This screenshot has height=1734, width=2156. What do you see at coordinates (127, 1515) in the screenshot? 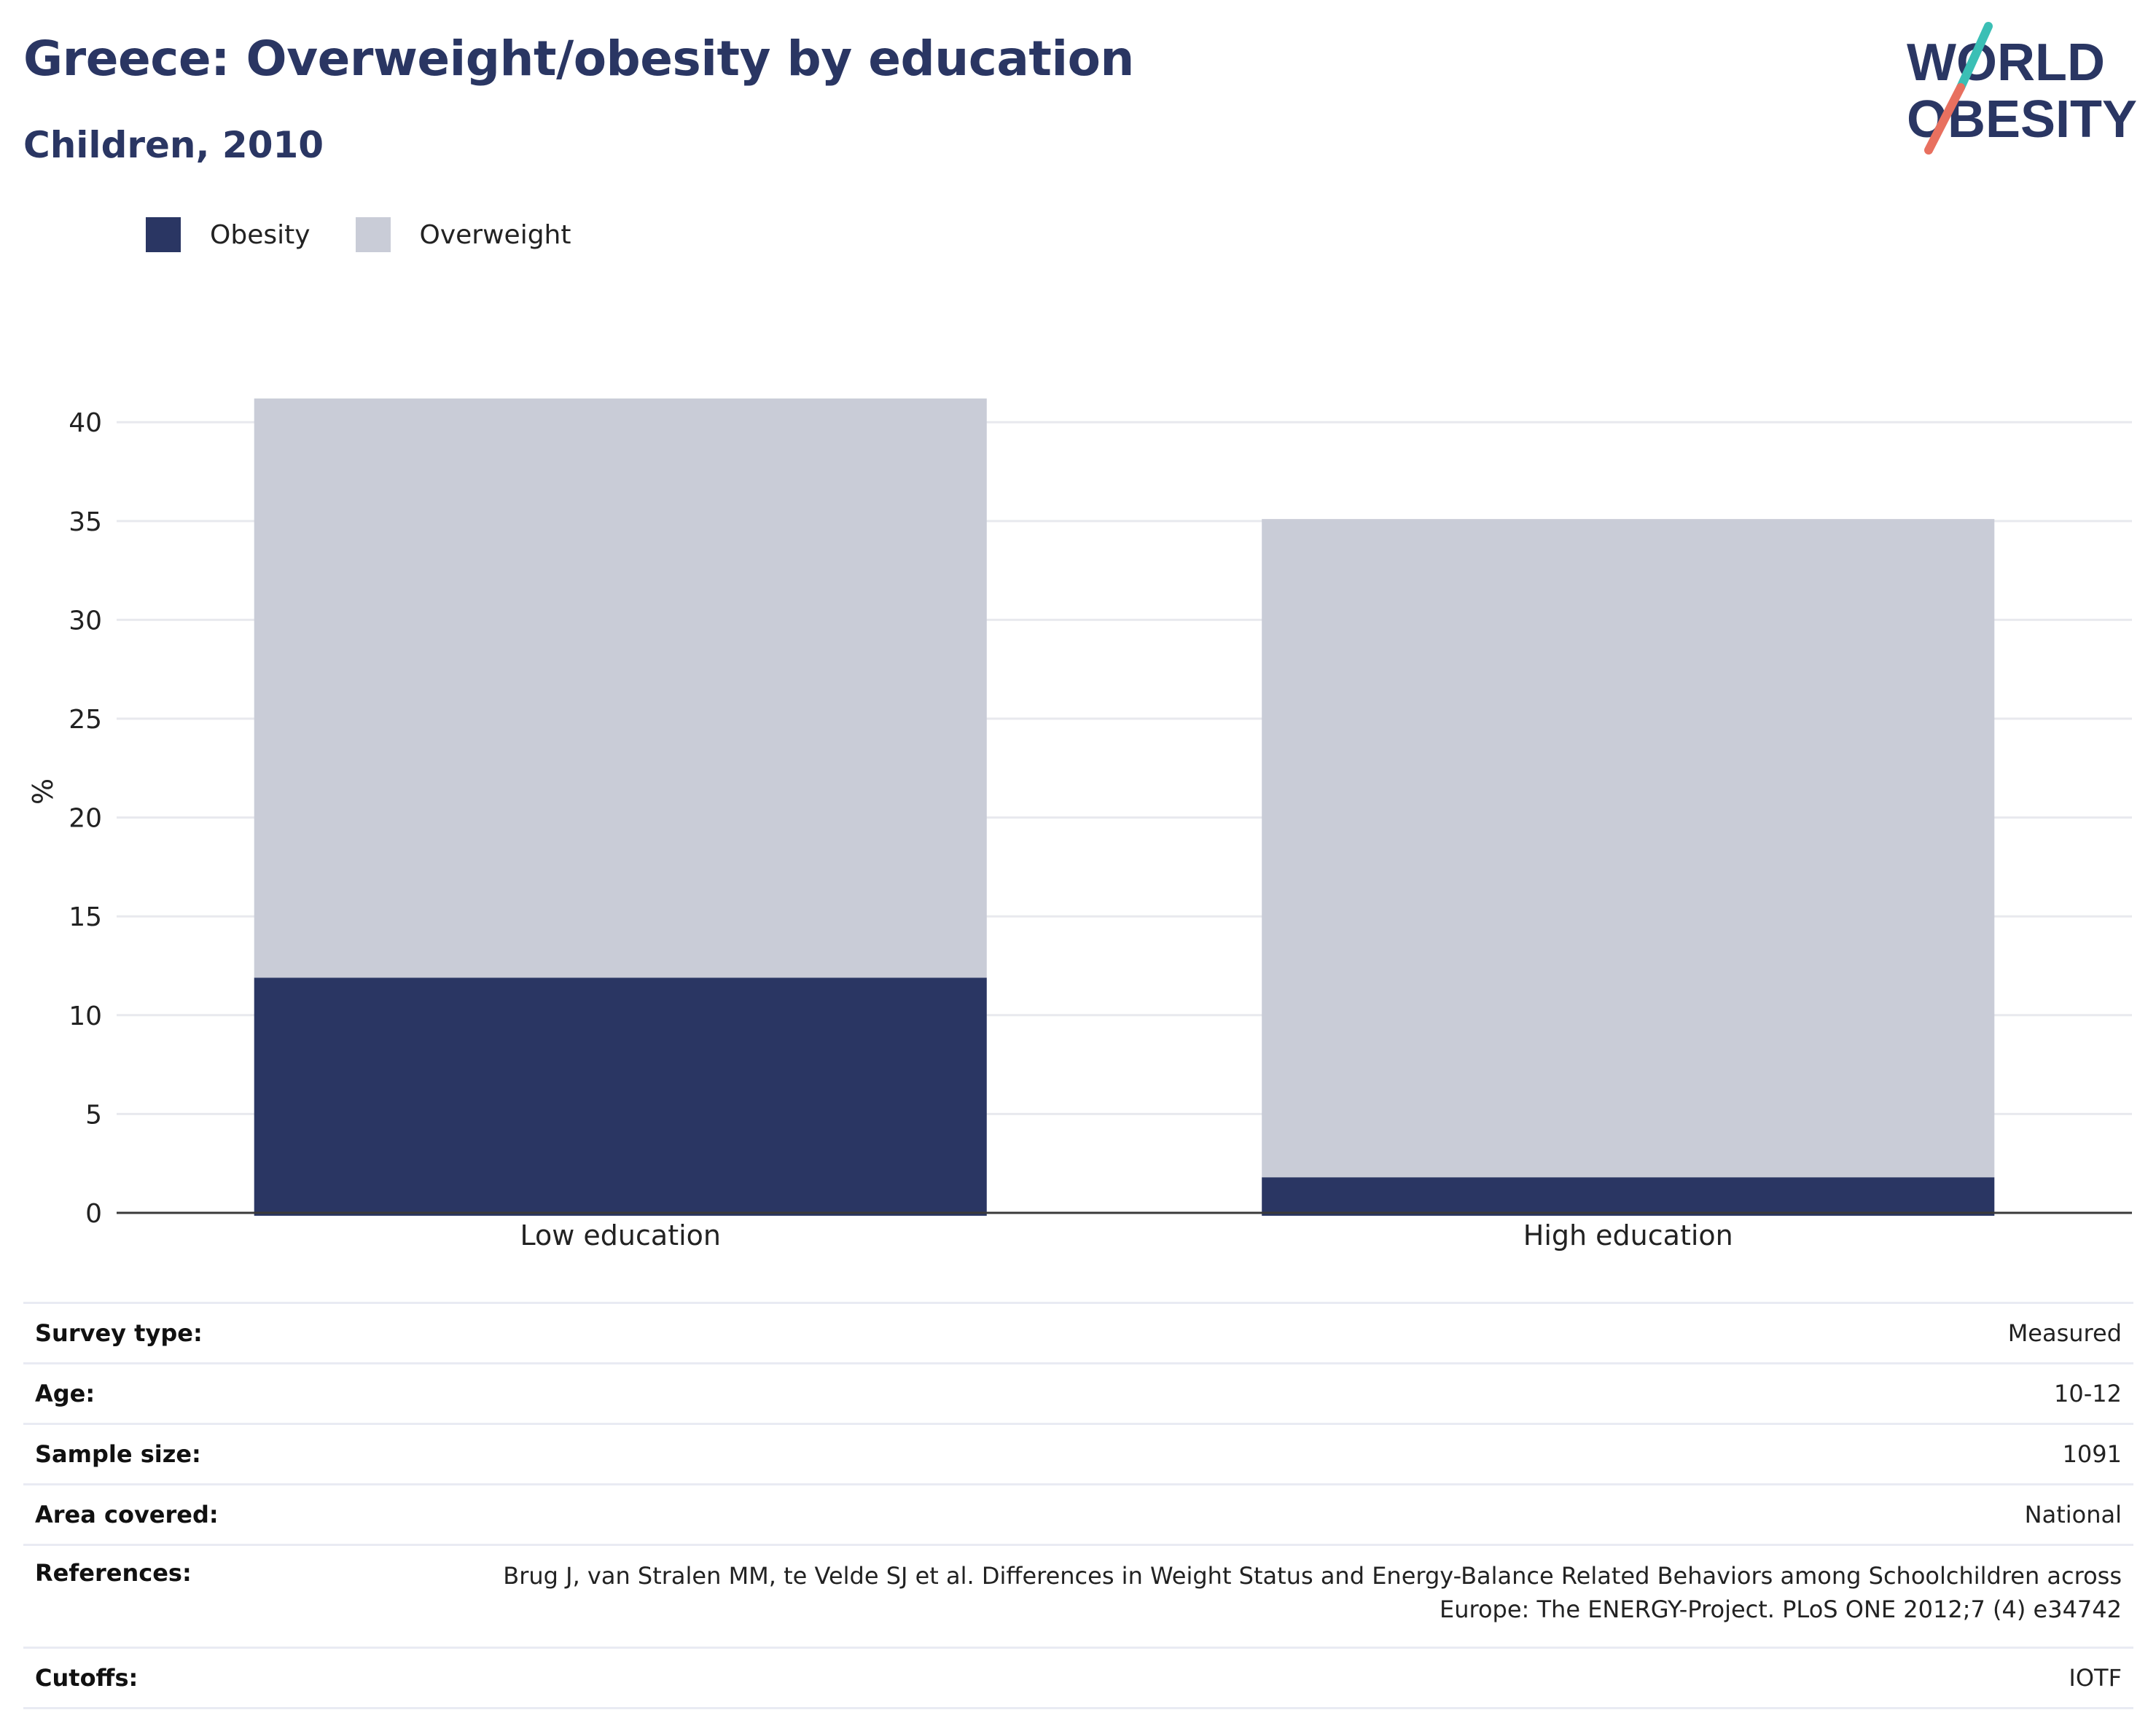
I see `info-key: Area covered:` at bounding box center [127, 1515].